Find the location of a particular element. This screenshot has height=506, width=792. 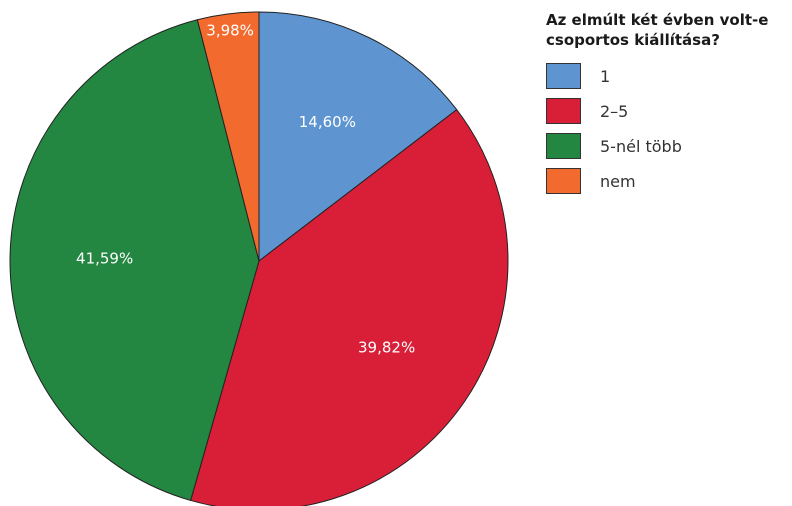

slice-data-label-1: 39,82% is located at coordinates (386, 347).